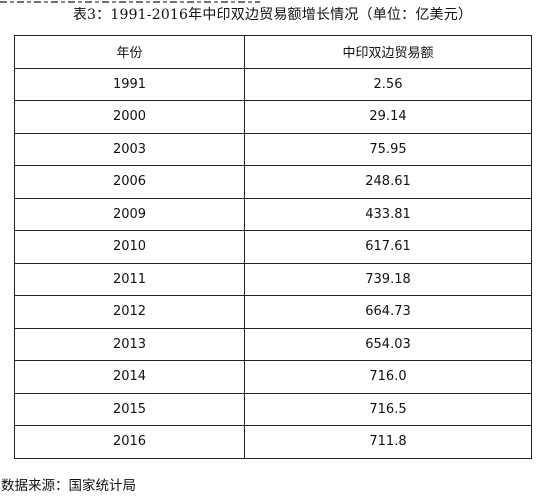 The width and height of the screenshot is (545, 502). Describe the element at coordinates (388, 214) in the screenshot. I see `trade-value-cell: 433.81` at that location.